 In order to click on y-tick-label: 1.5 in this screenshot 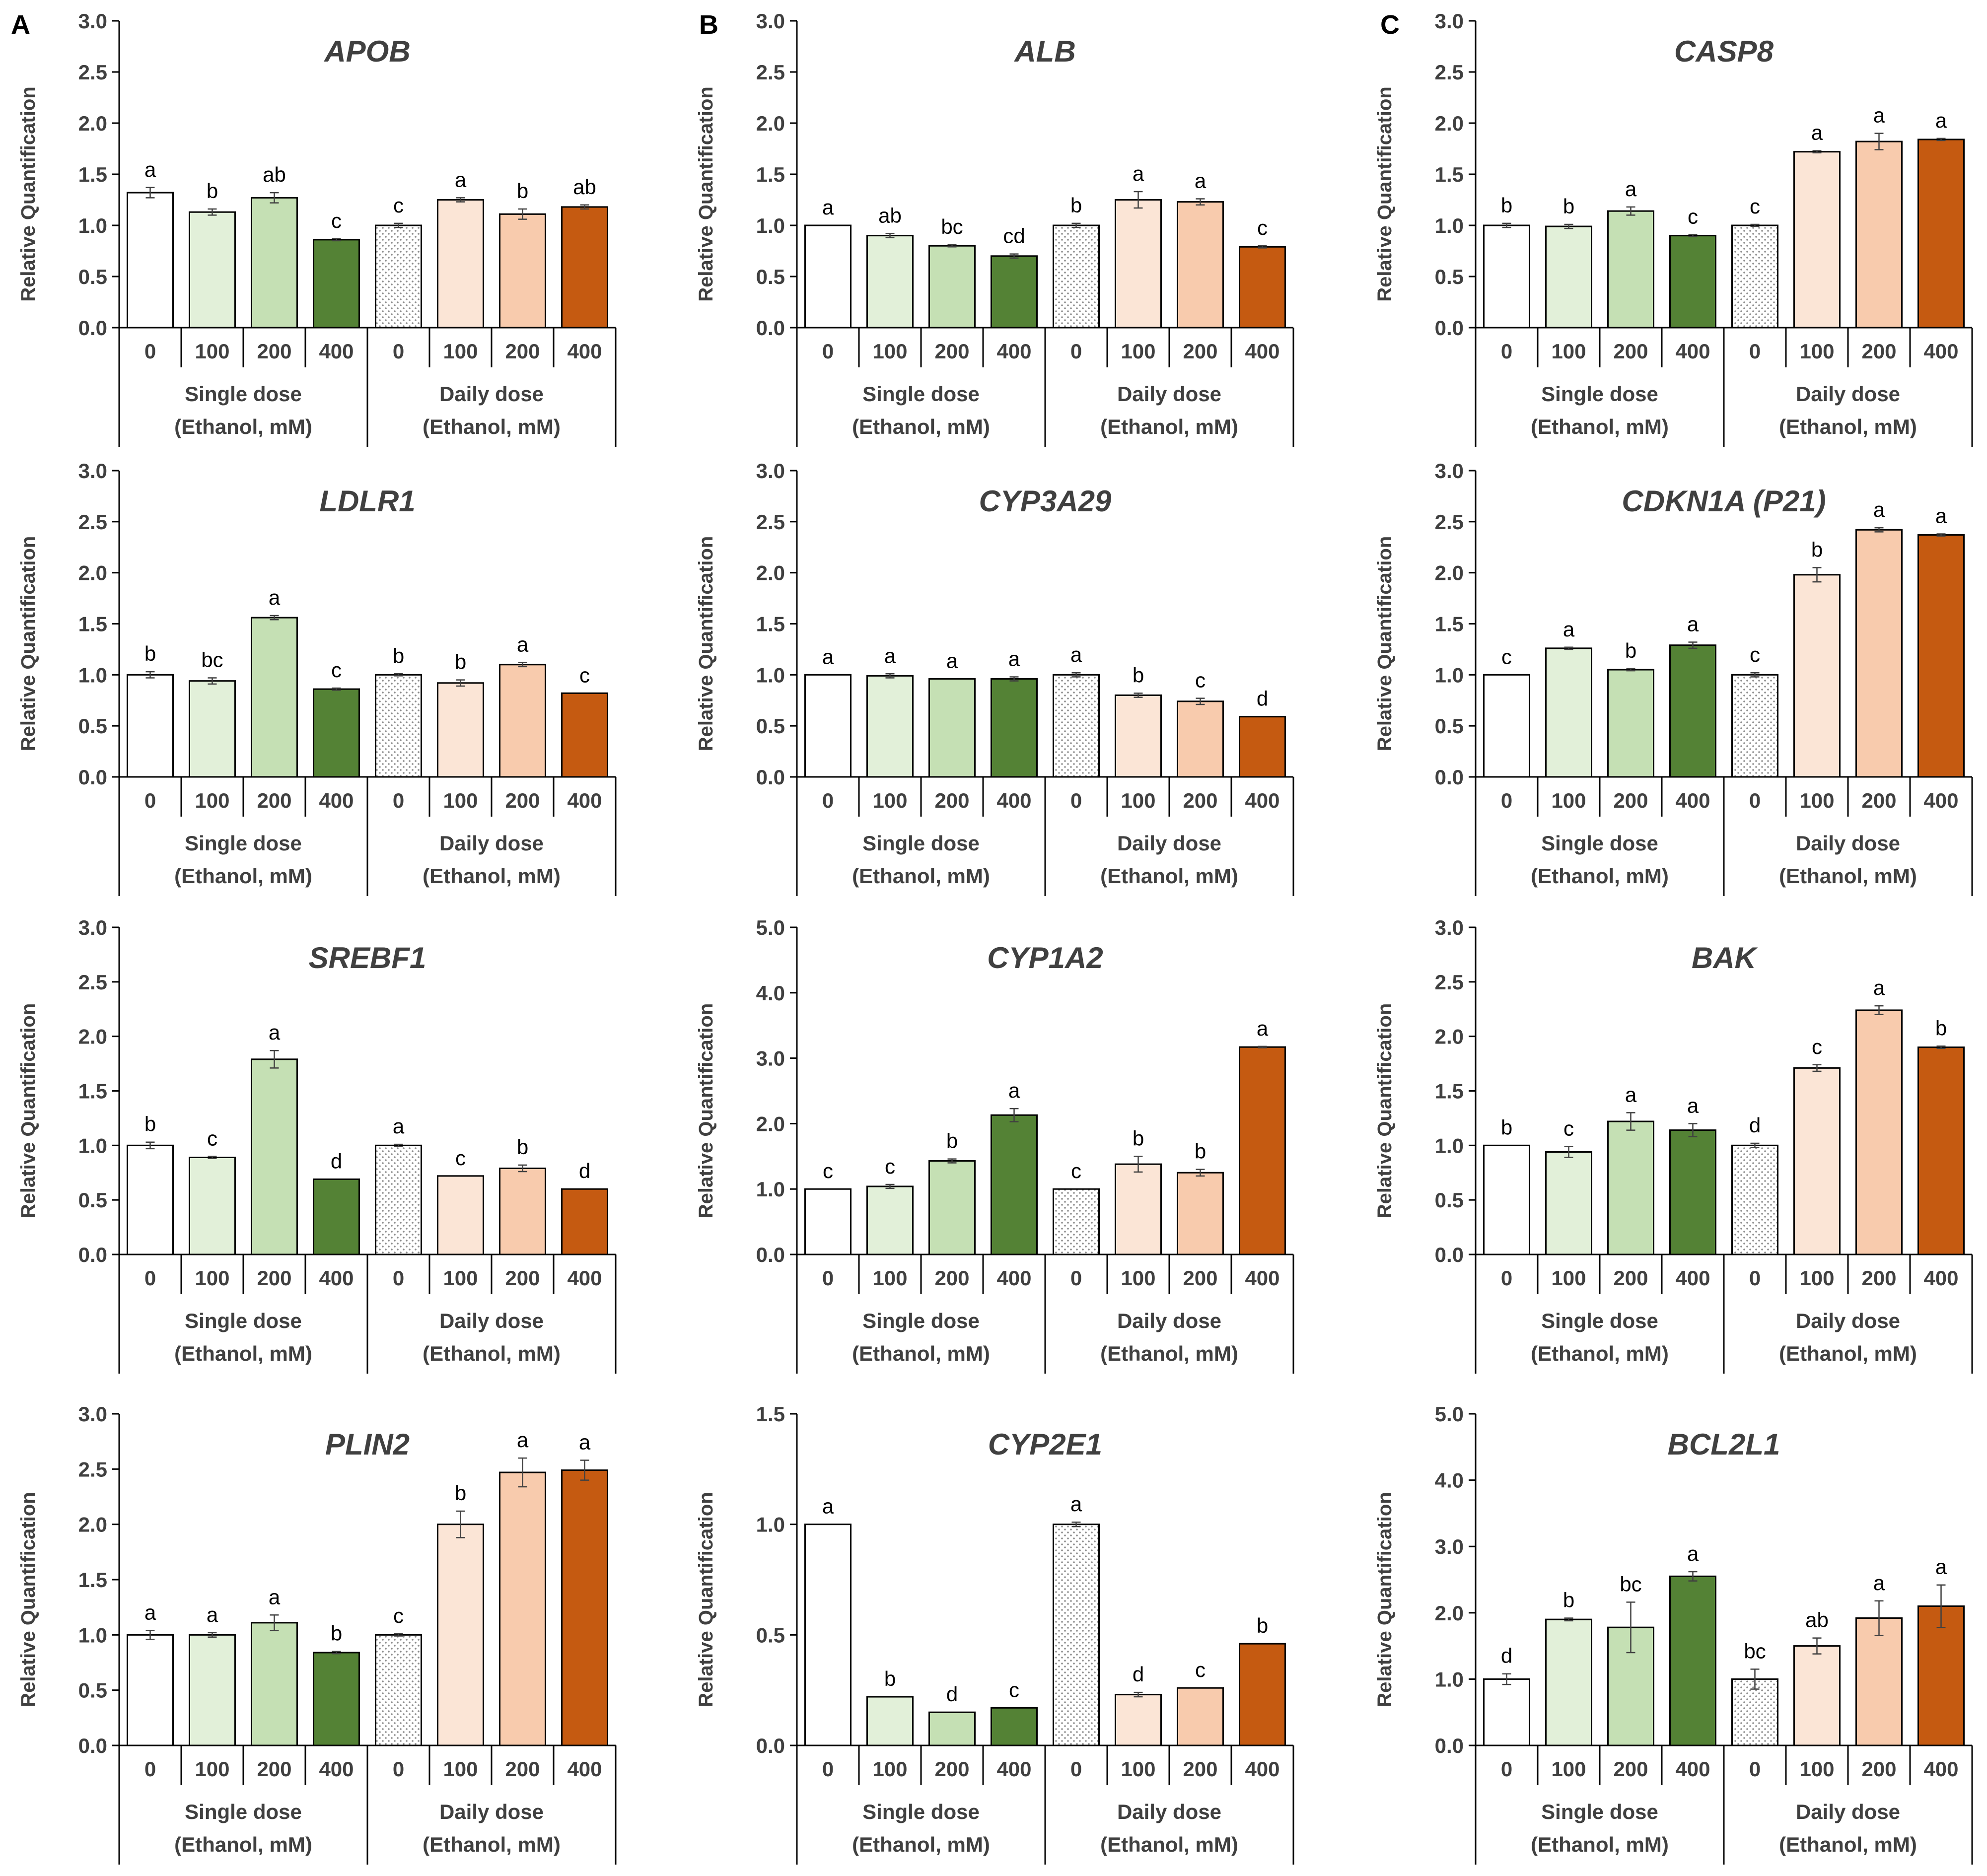, I will do `click(771, 1414)`.